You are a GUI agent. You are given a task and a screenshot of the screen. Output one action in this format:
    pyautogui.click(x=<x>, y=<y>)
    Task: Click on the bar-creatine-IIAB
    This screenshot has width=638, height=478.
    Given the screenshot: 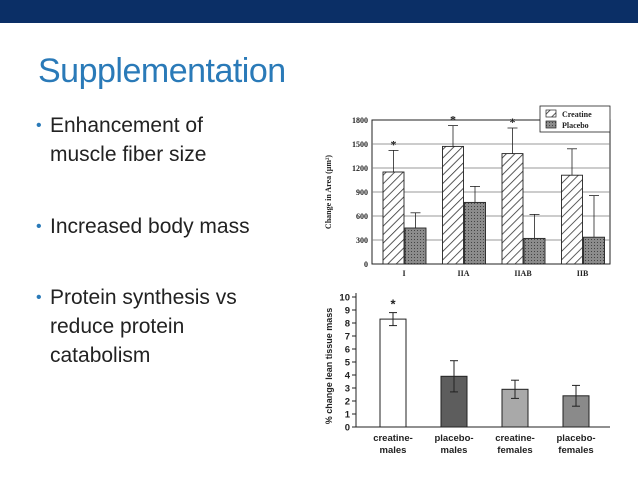 What is the action you would take?
    pyautogui.click(x=512, y=209)
    